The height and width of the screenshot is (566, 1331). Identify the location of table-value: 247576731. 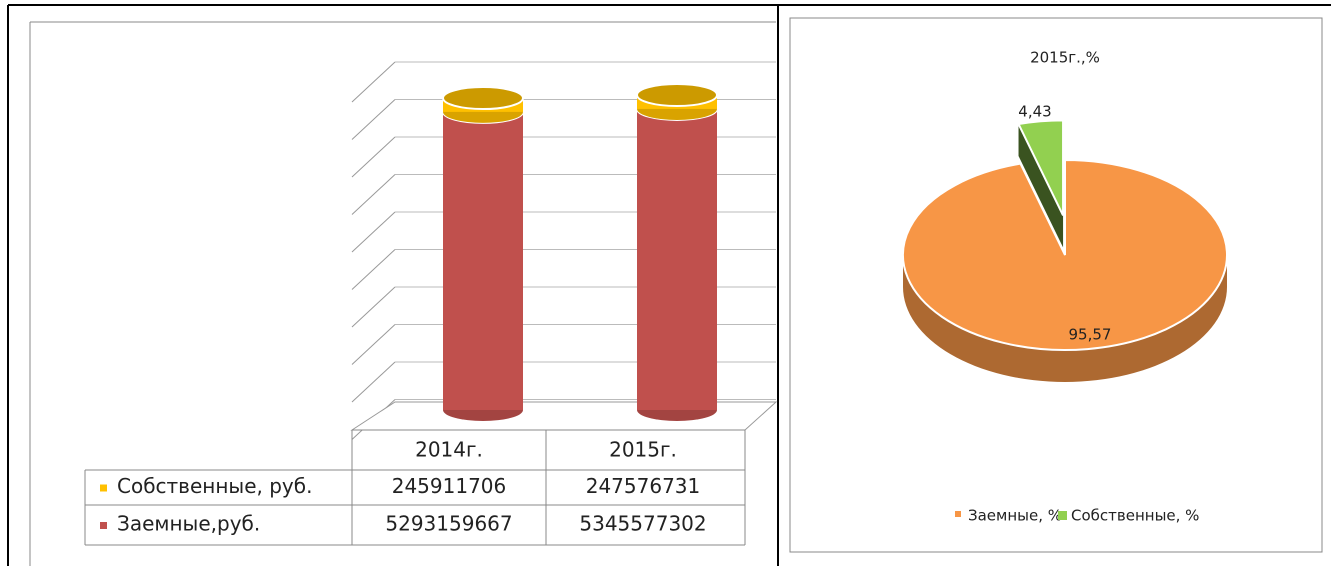
(643, 486).